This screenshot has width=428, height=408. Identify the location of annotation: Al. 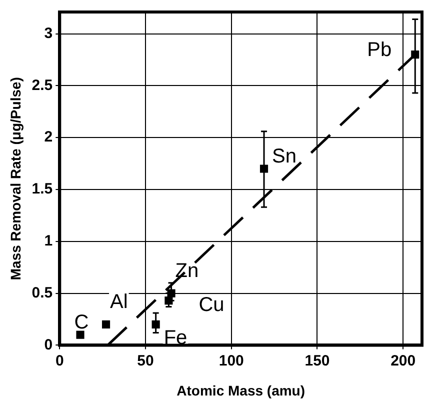
(119, 301).